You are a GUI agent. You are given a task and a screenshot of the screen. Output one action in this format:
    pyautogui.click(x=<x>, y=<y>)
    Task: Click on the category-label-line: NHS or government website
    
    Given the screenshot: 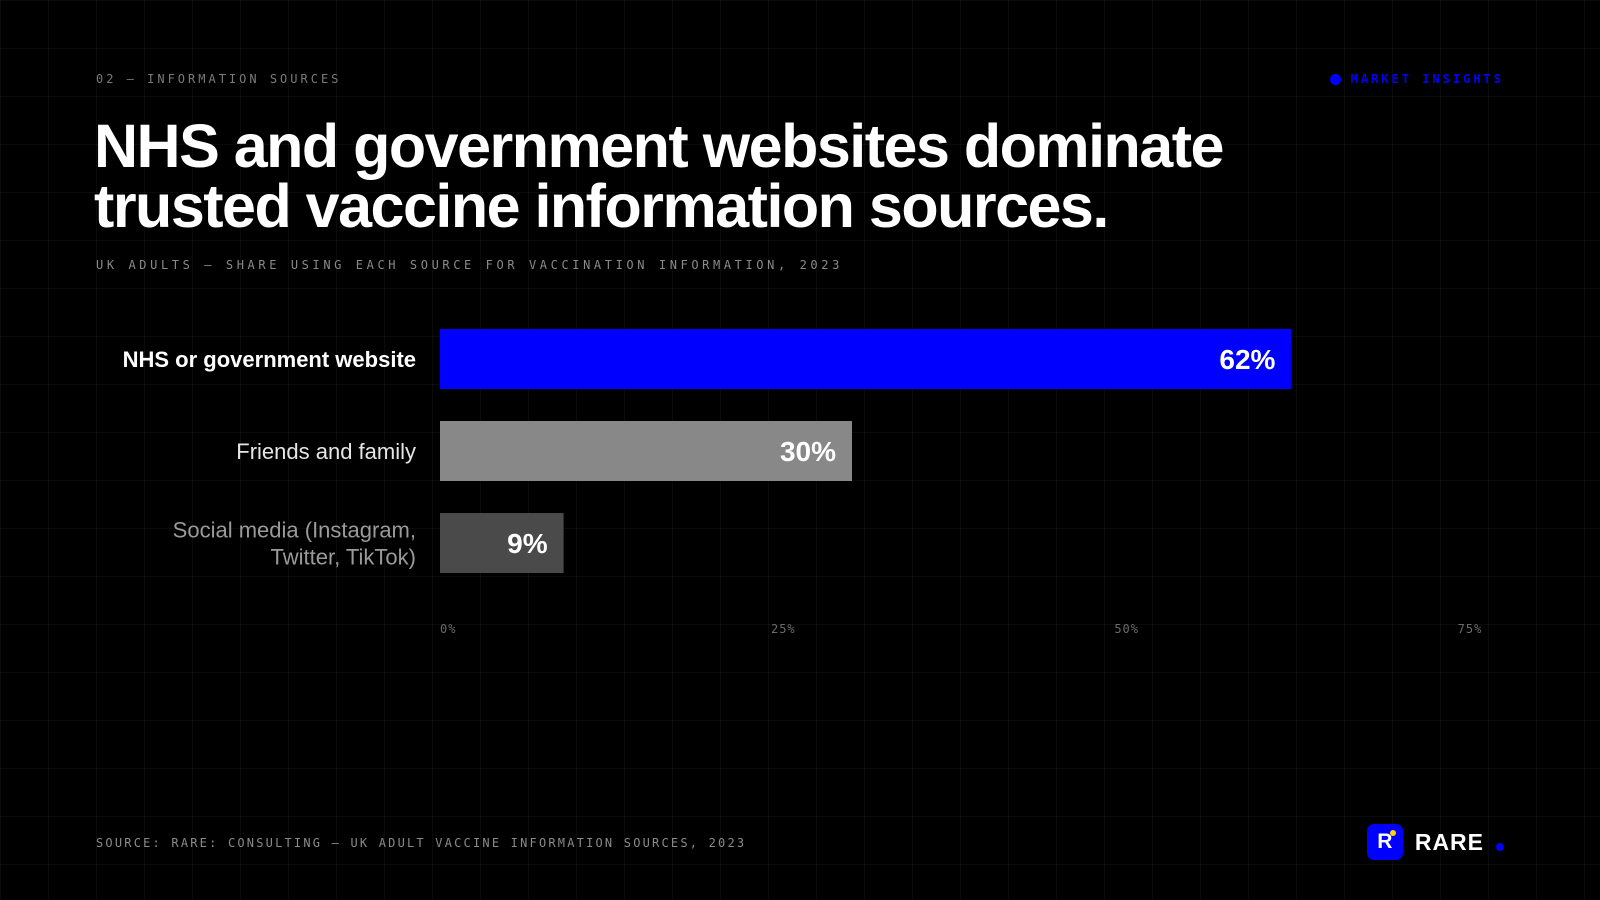 What is the action you would take?
    pyautogui.click(x=269, y=359)
    